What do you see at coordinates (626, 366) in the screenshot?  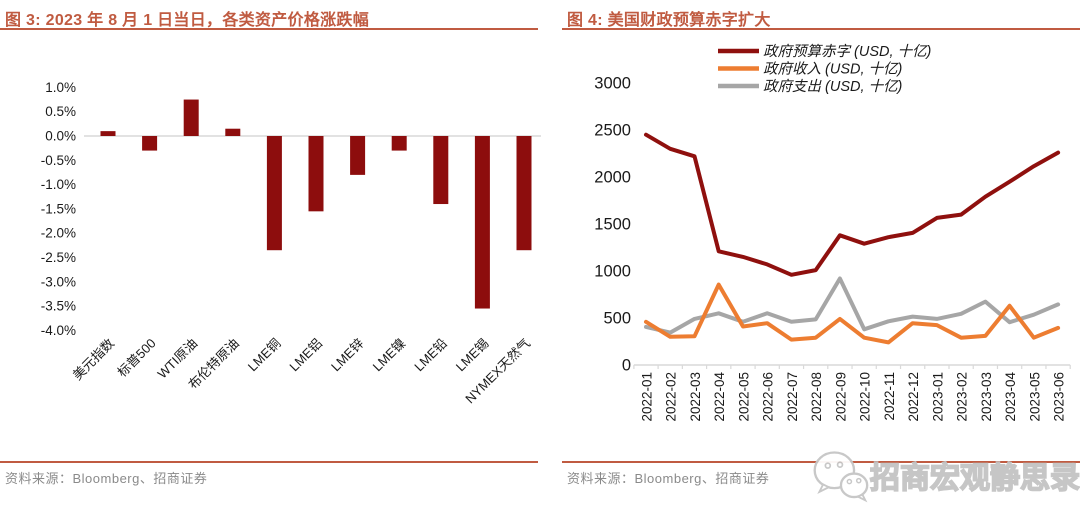 I see `y-tick-label: 0` at bounding box center [626, 366].